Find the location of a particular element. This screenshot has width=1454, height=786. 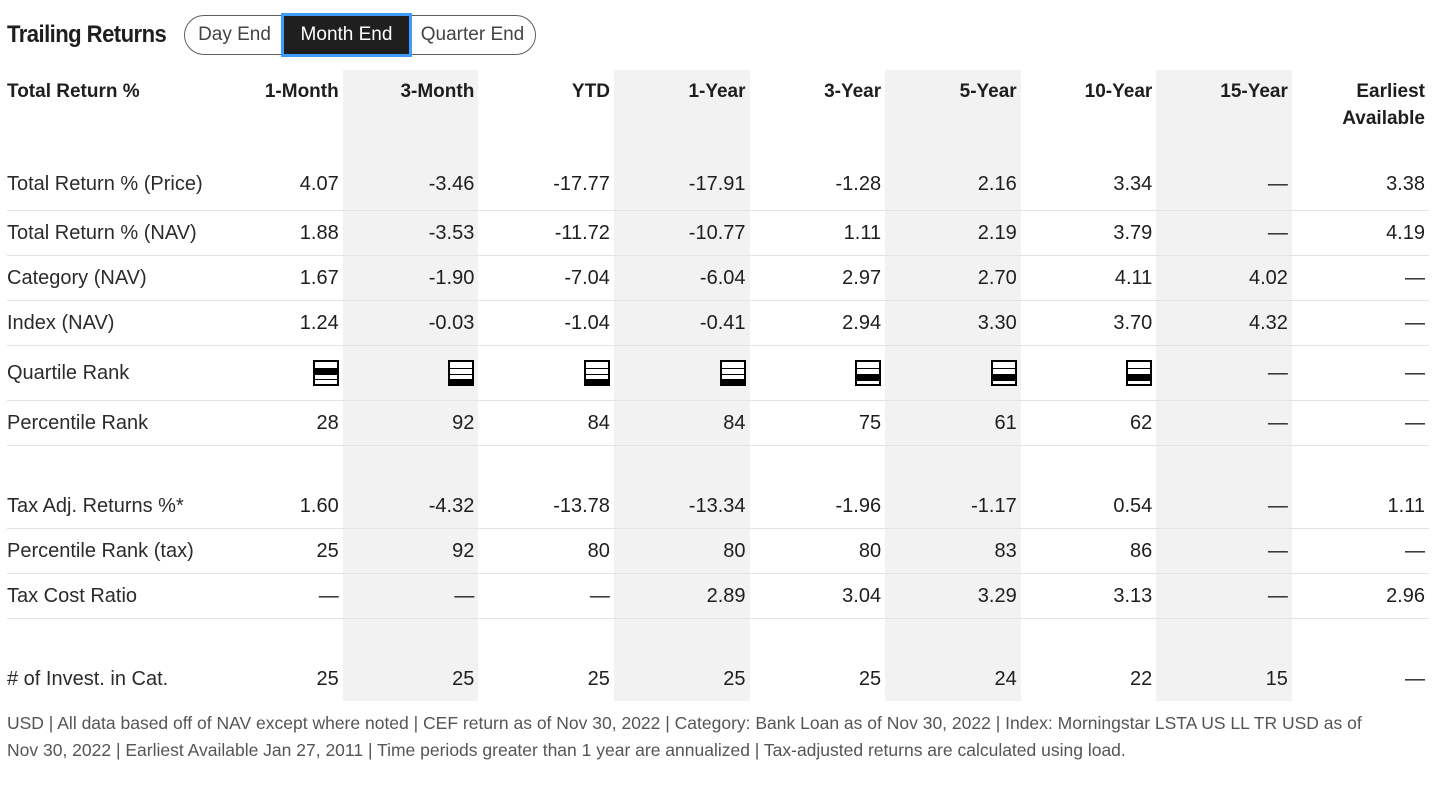

table-row: Percentile Rank (tax) 25 92 80 80 80 83 86— — is located at coordinates (718, 551).